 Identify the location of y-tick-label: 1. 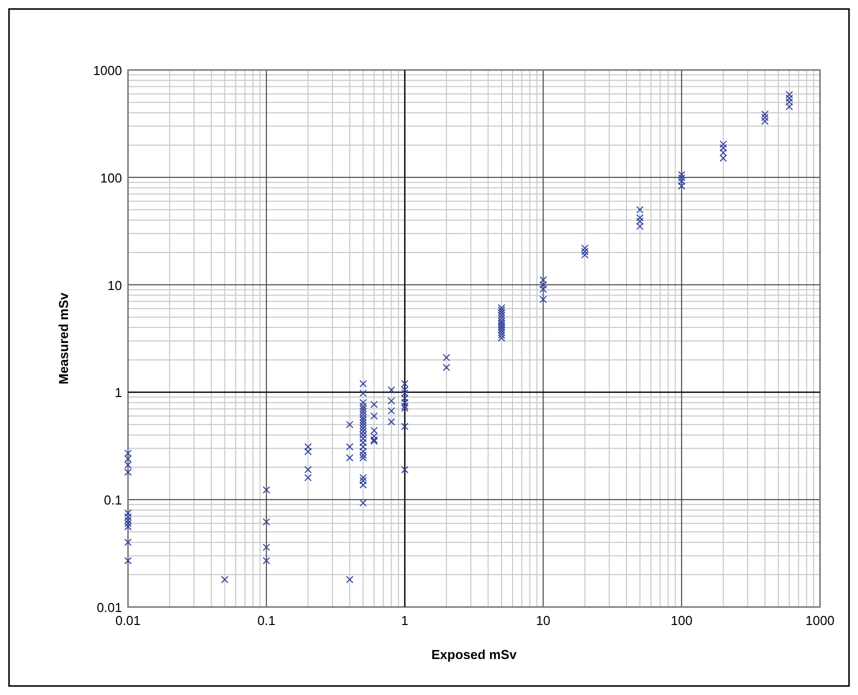
(118, 392).